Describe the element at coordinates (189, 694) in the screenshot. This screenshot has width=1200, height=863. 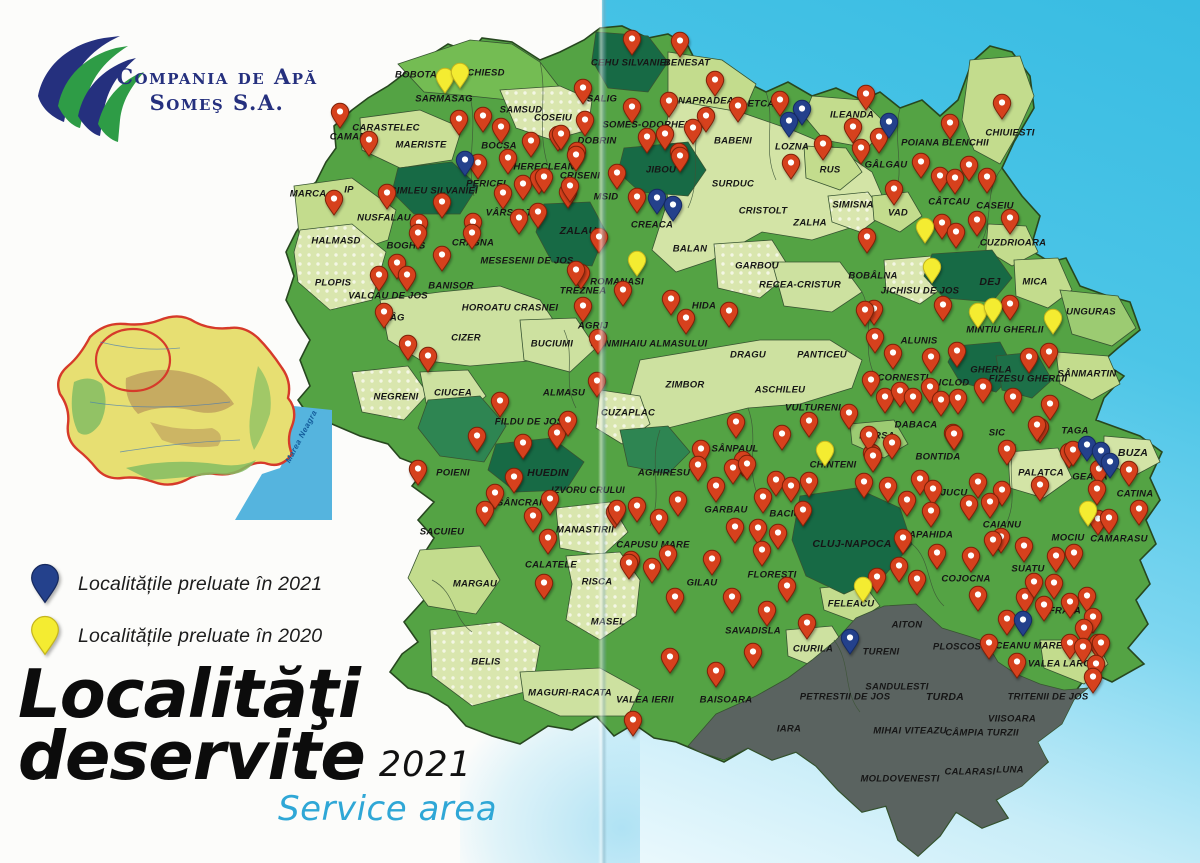
I see `title-line1: Localităţi` at that location.